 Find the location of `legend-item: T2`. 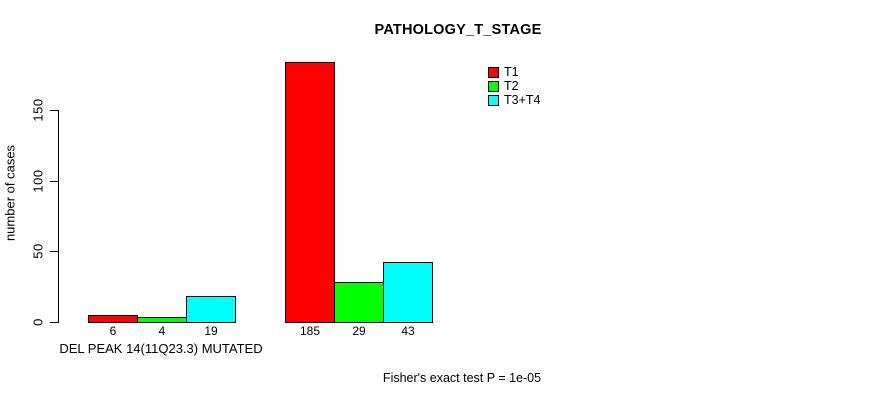

legend-item: T2 is located at coordinates (514, 86).